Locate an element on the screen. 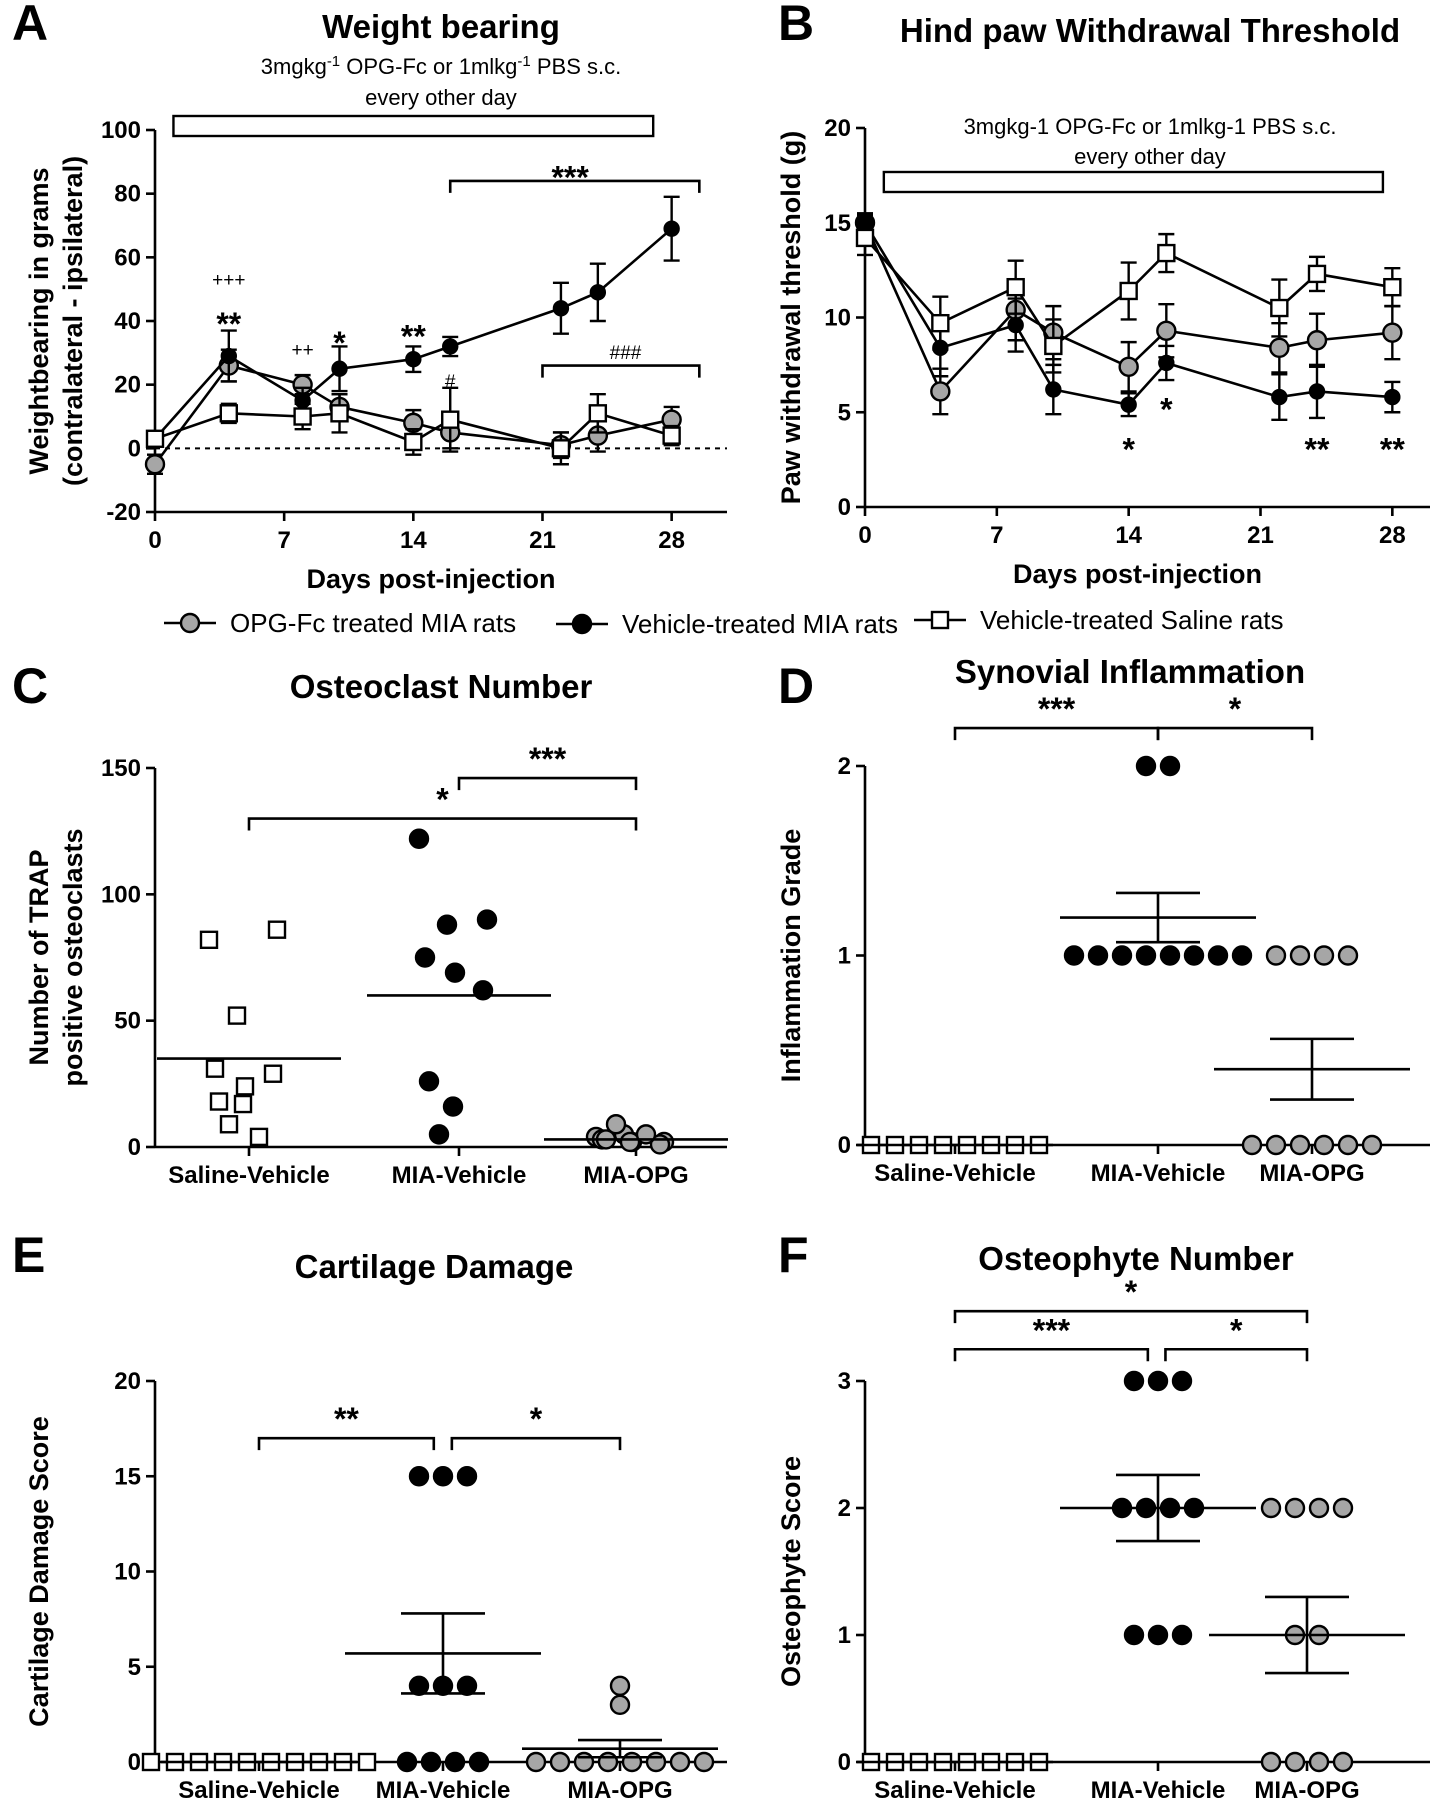 The image size is (1442, 1800). treatment-bar is located at coordinates (413, 126).